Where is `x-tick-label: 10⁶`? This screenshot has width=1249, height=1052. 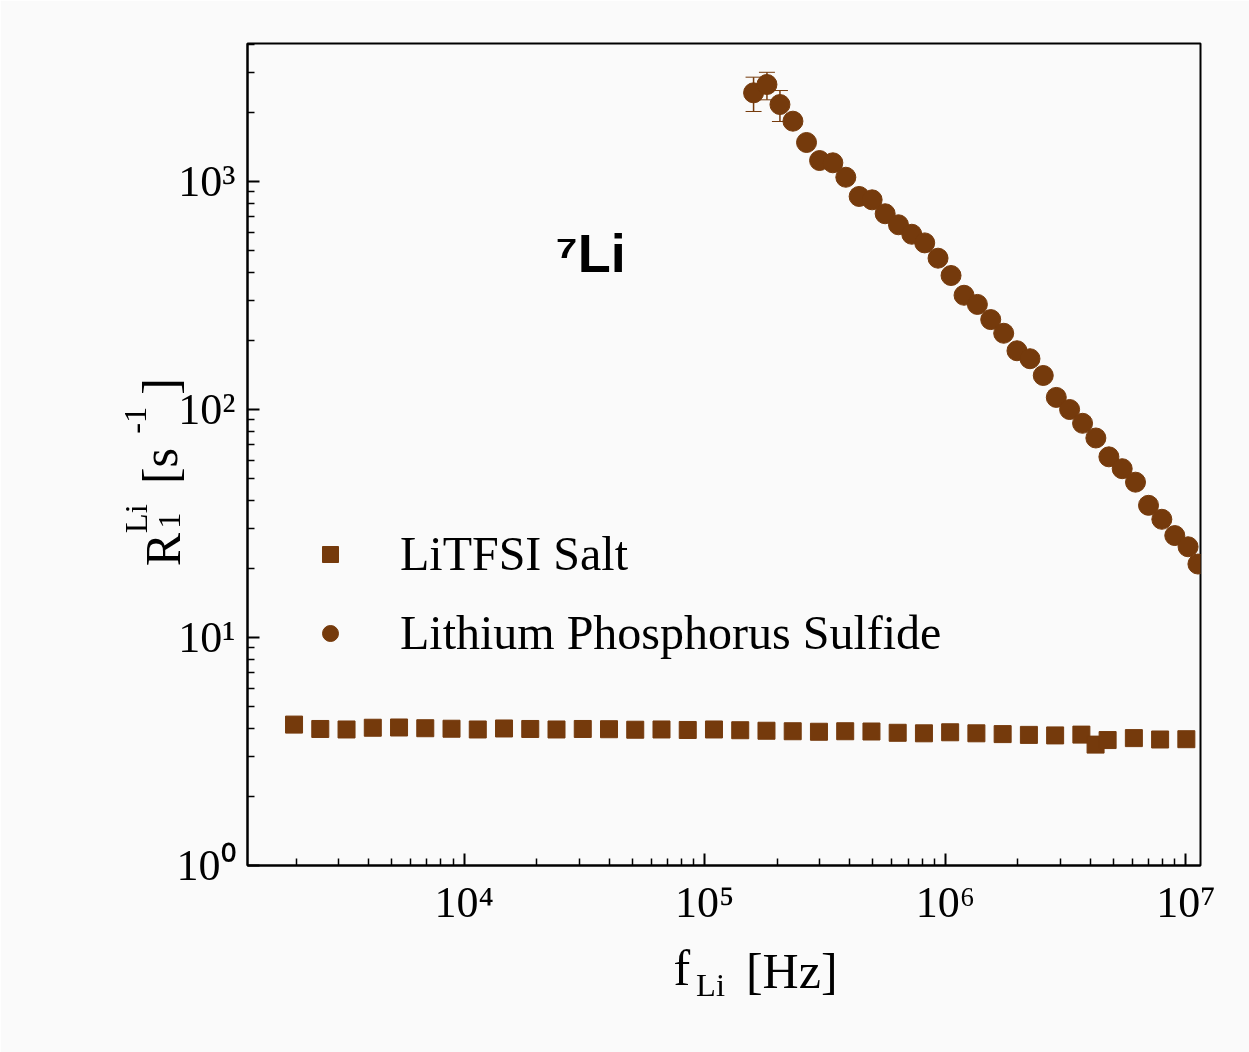 x-tick-label: 10⁶ is located at coordinates (945, 902).